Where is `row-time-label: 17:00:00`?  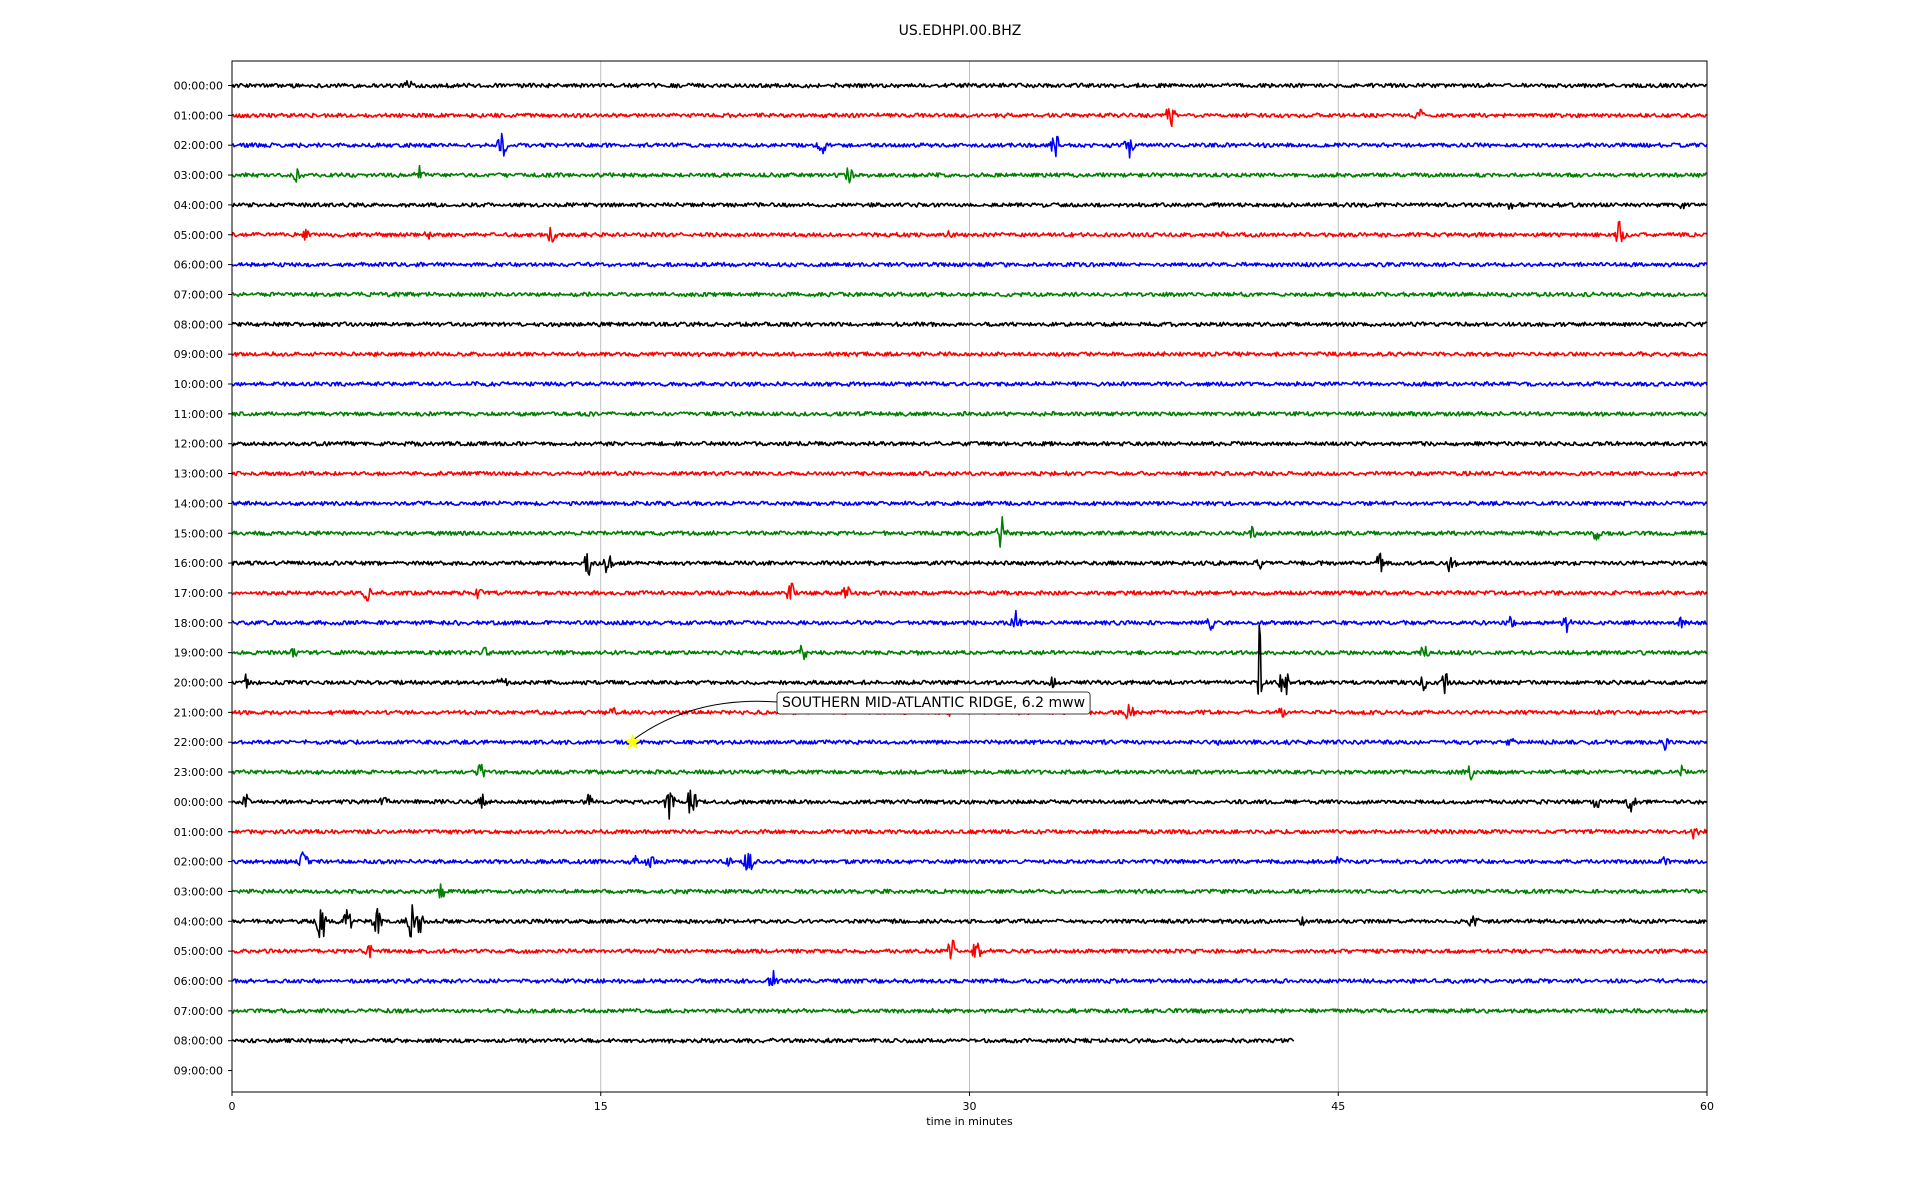 row-time-label: 17:00:00 is located at coordinates (198, 593).